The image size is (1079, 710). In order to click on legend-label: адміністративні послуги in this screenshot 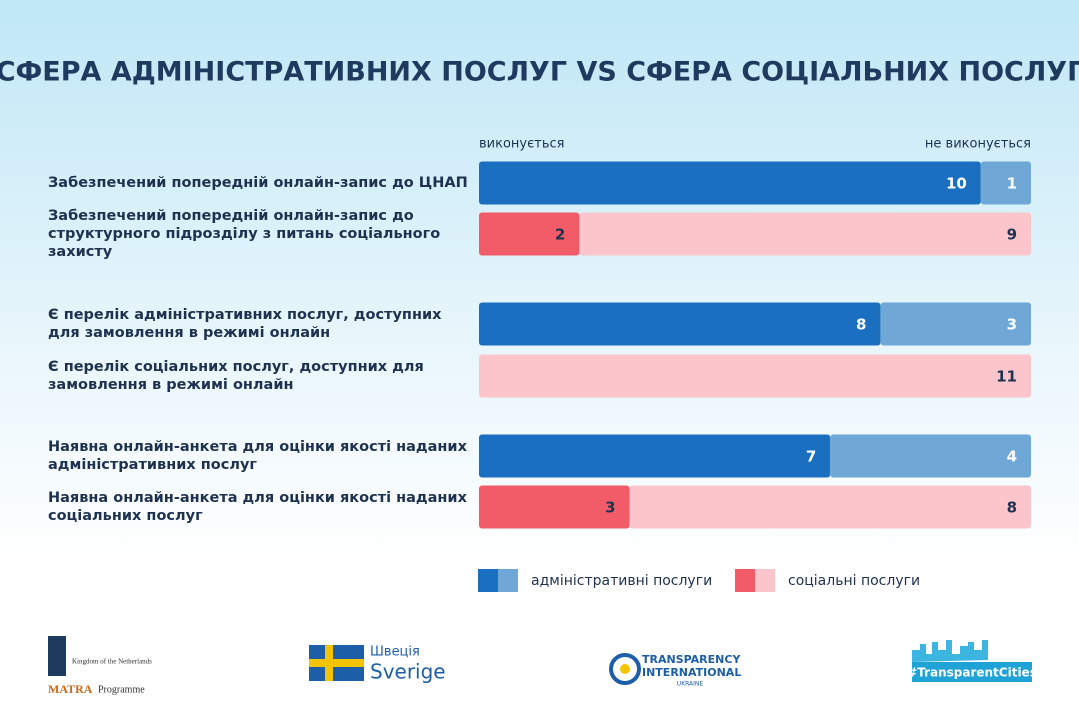, I will do `click(621, 581)`.